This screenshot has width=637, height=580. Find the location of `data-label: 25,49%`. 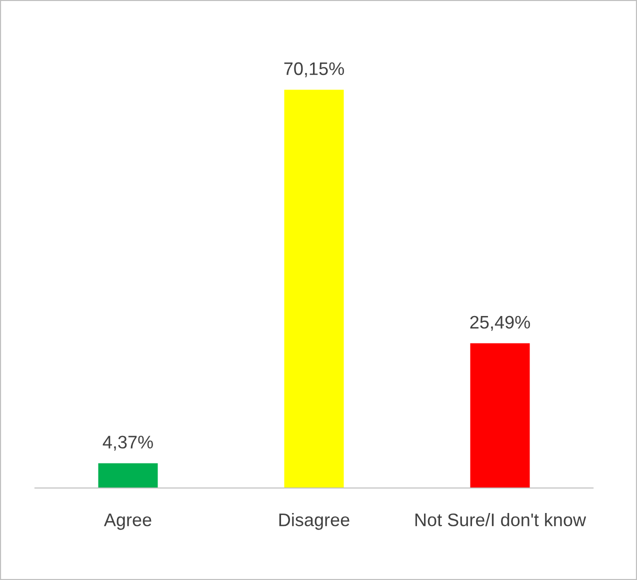

data-label: 25,49% is located at coordinates (500, 323).